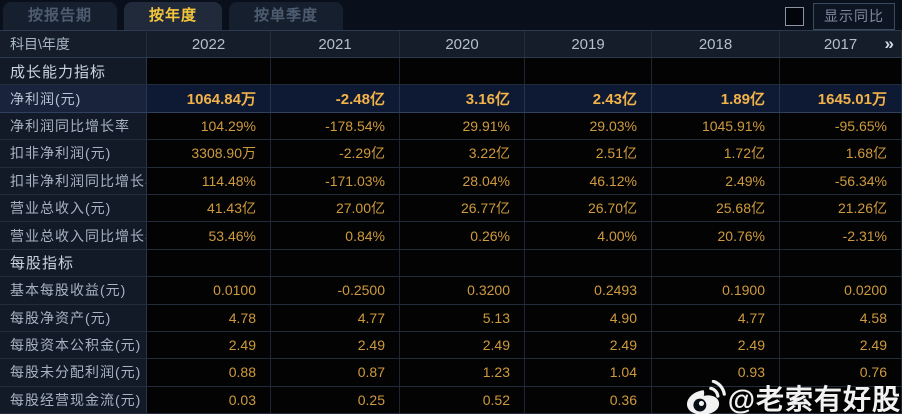  Describe the element at coordinates (588, 153) in the screenshot. I see `value-cell: 2.51亿` at that location.